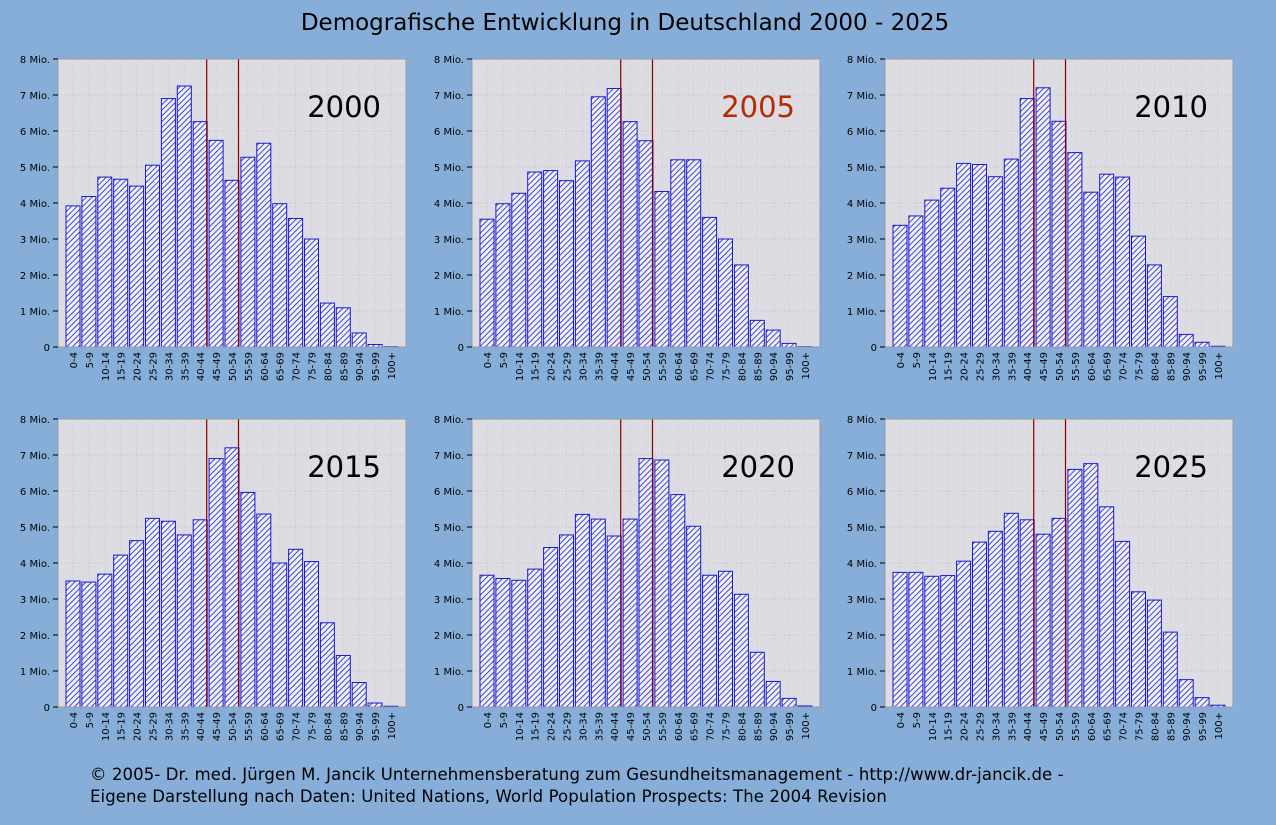  Describe the element at coordinates (249, 726) in the screenshot. I see `xtick-label: 55-59` at that location.